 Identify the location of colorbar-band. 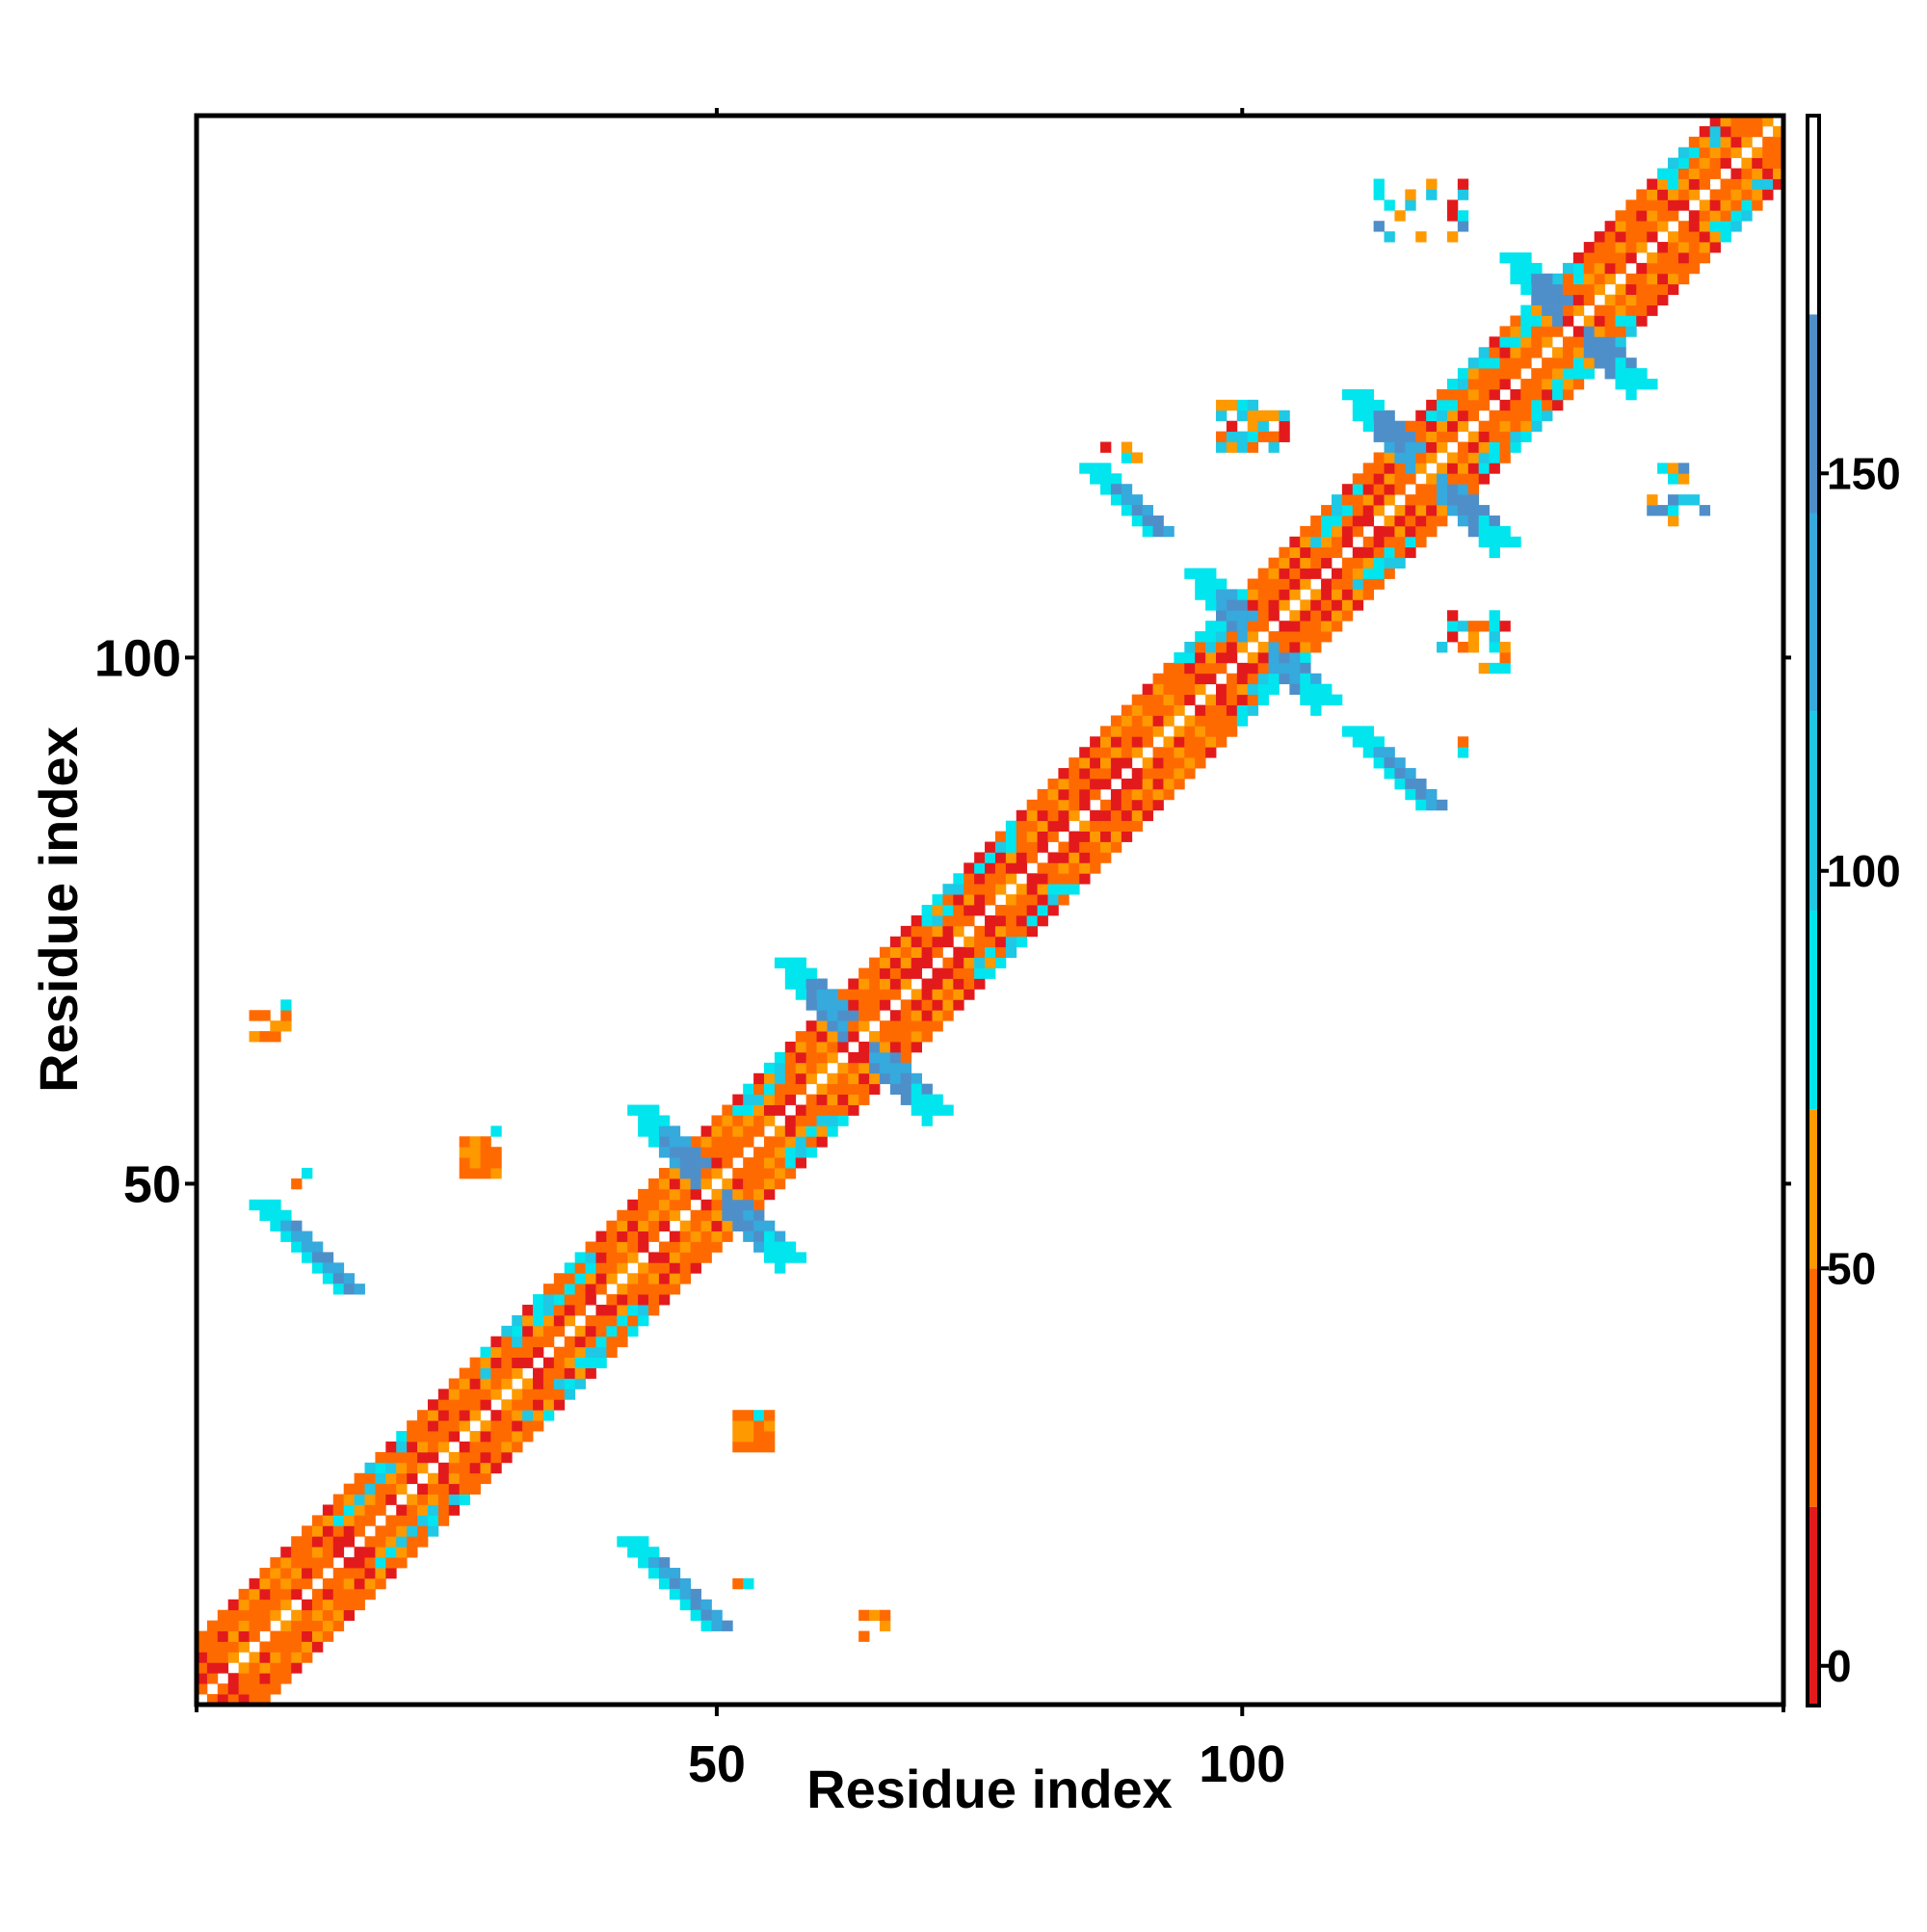
(1814, 414).